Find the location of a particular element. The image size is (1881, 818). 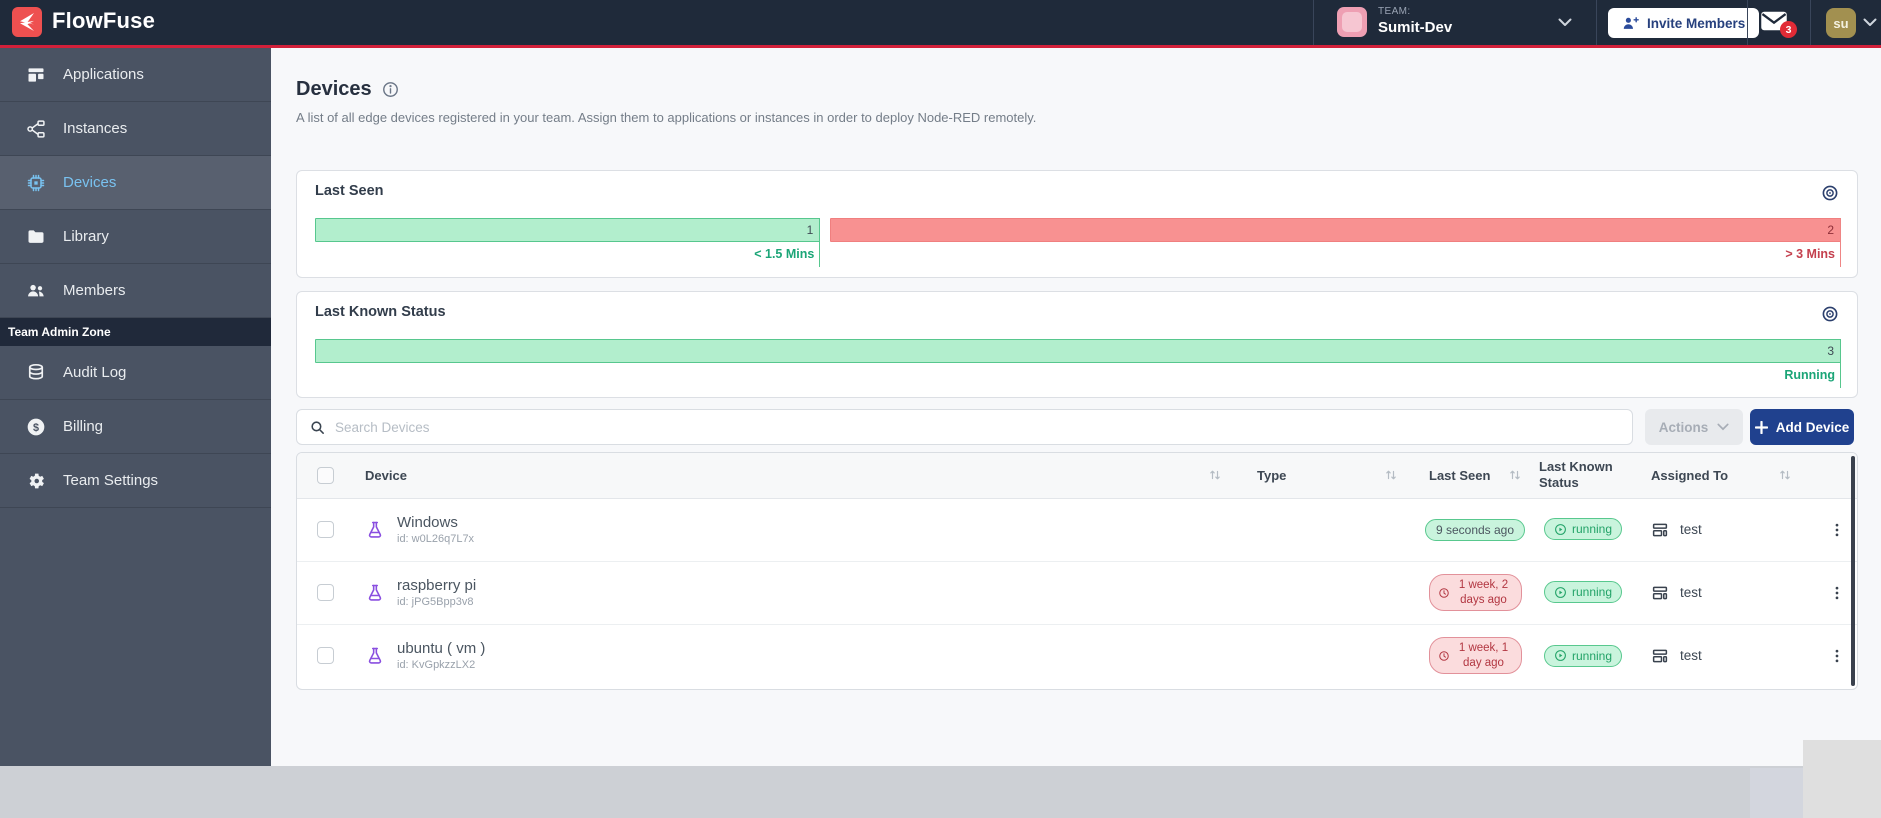

last-known-status-panel: Last Known Status 3 Running is located at coordinates (1077, 344).